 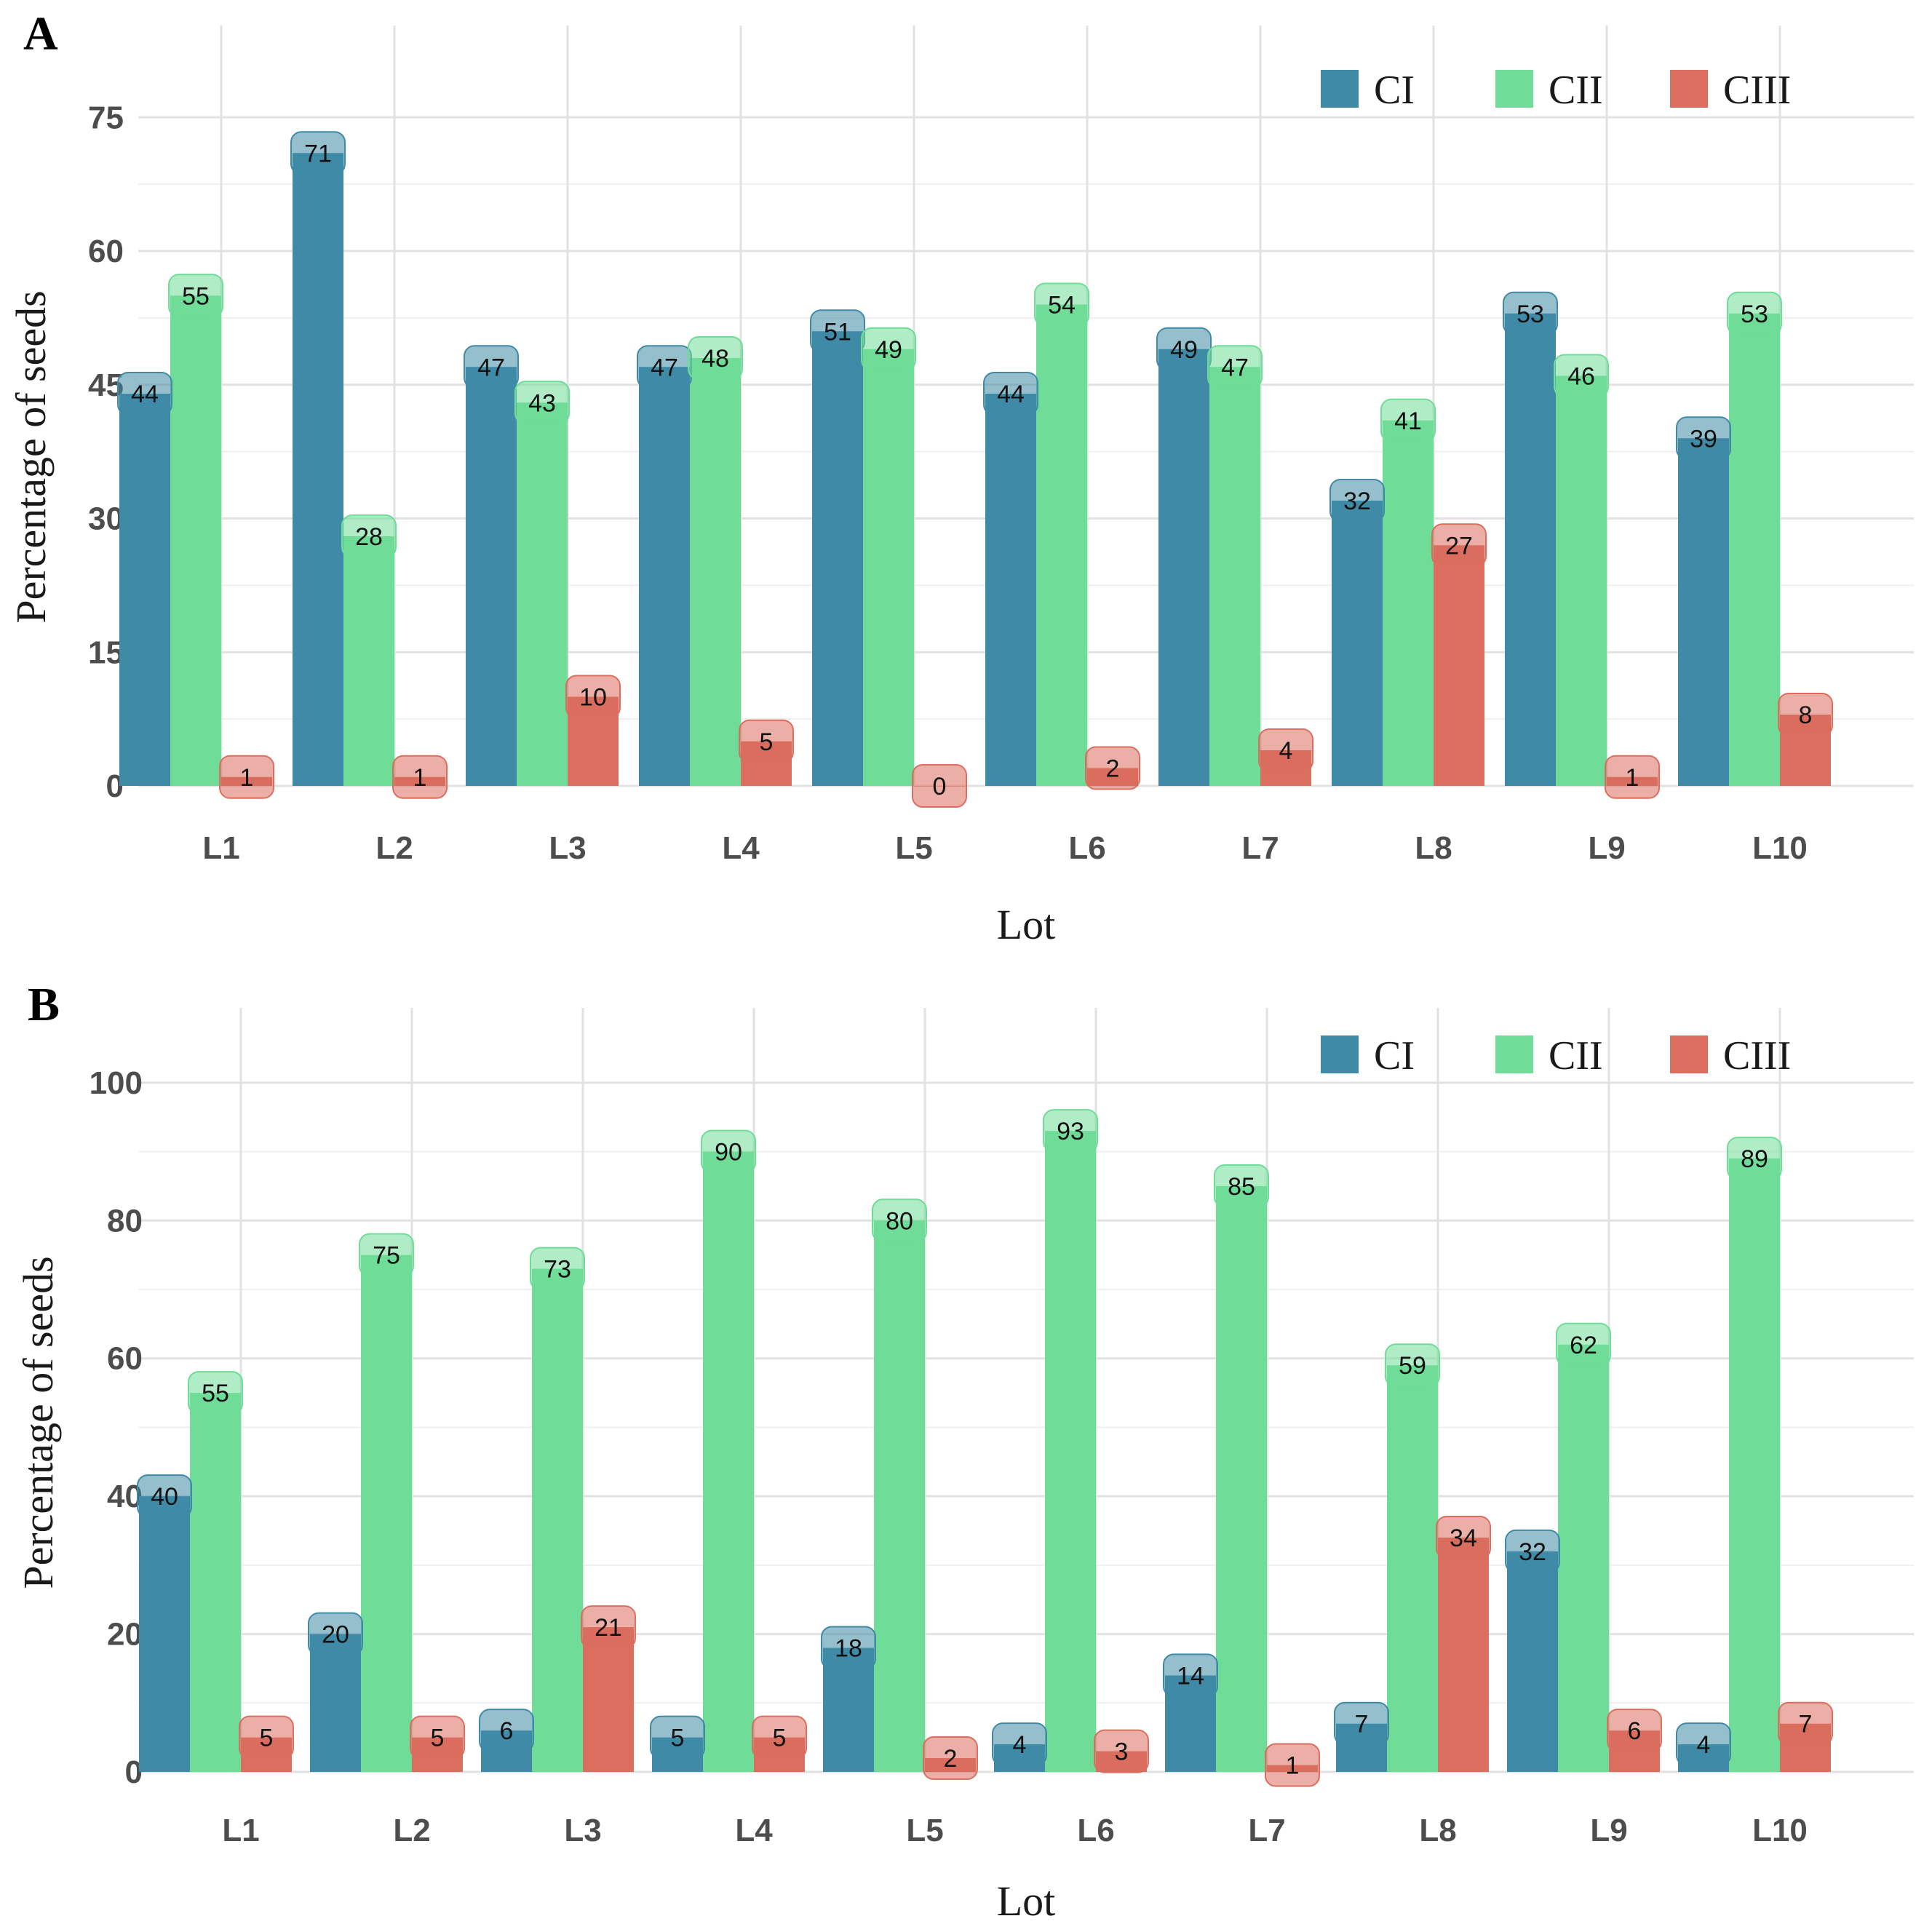 What do you see at coordinates (914, 848) in the screenshot?
I see `x-tick-label: L5` at bounding box center [914, 848].